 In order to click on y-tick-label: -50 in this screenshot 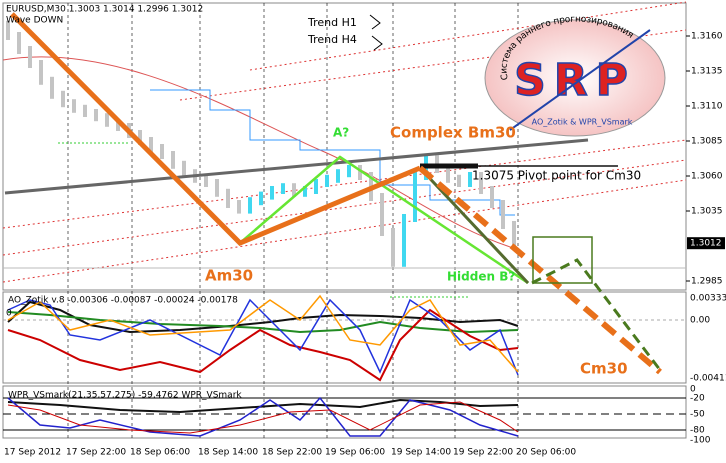, I will do `click(697, 415)`.